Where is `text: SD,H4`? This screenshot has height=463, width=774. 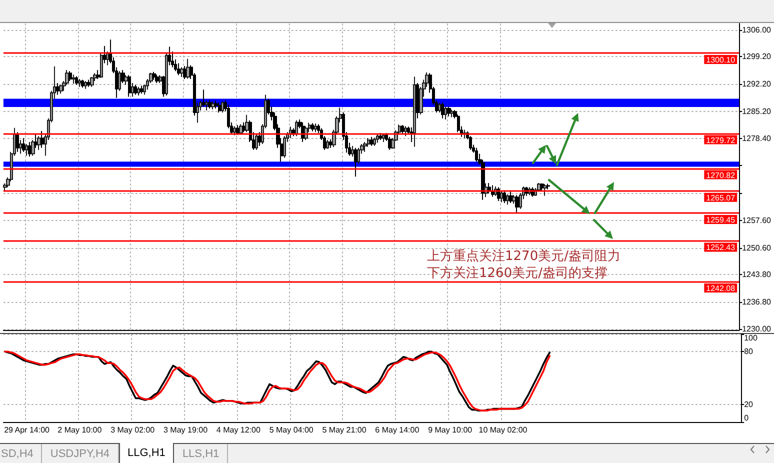
text: SD,H4 is located at coordinates (21, 453).